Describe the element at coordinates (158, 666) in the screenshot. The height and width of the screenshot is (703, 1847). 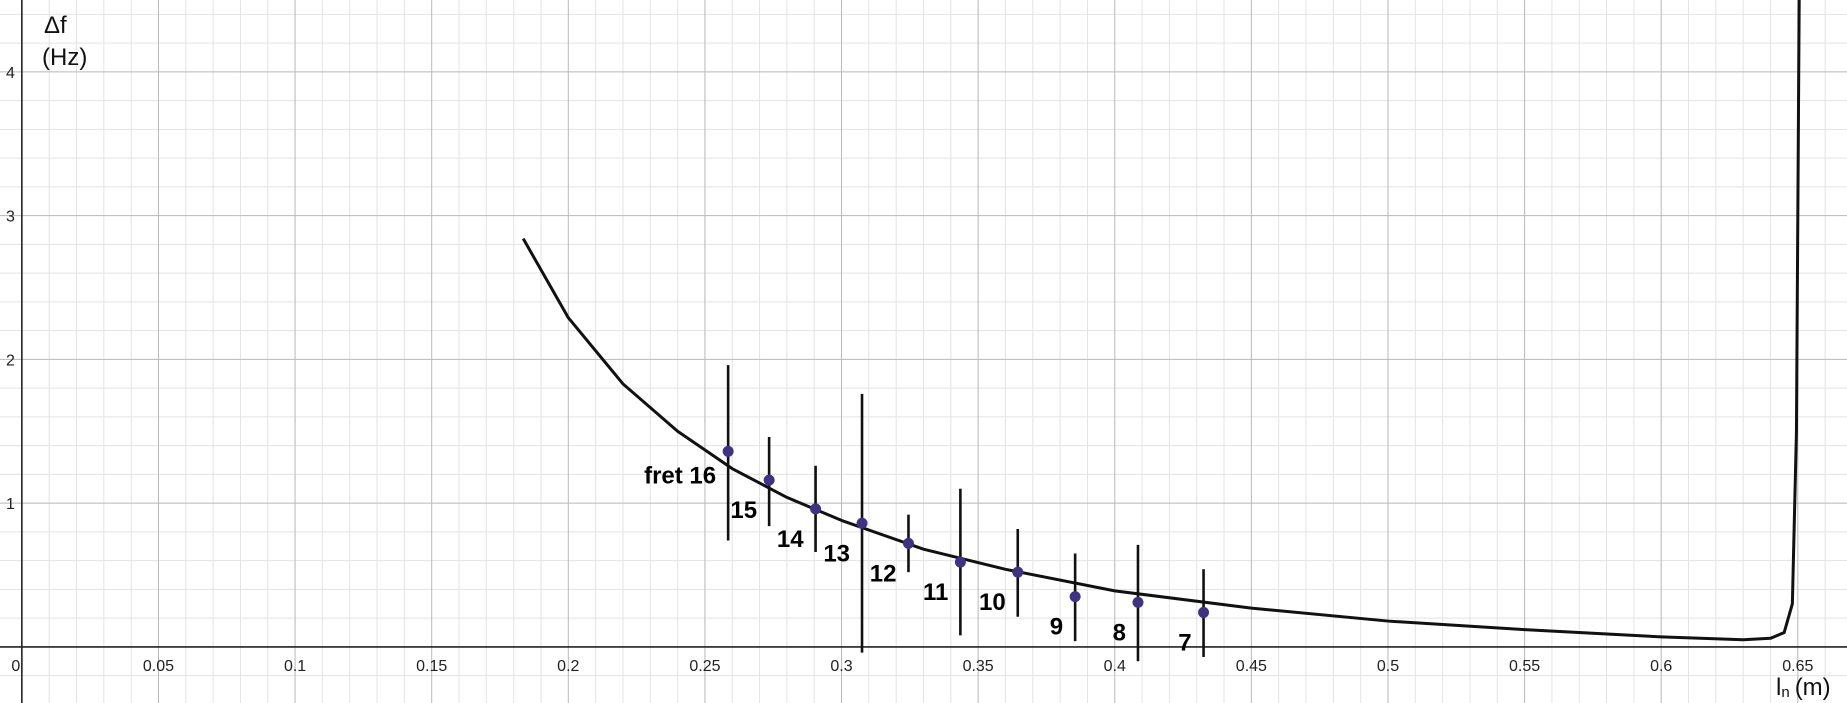
I see `x-tick-label: 0.05` at that location.